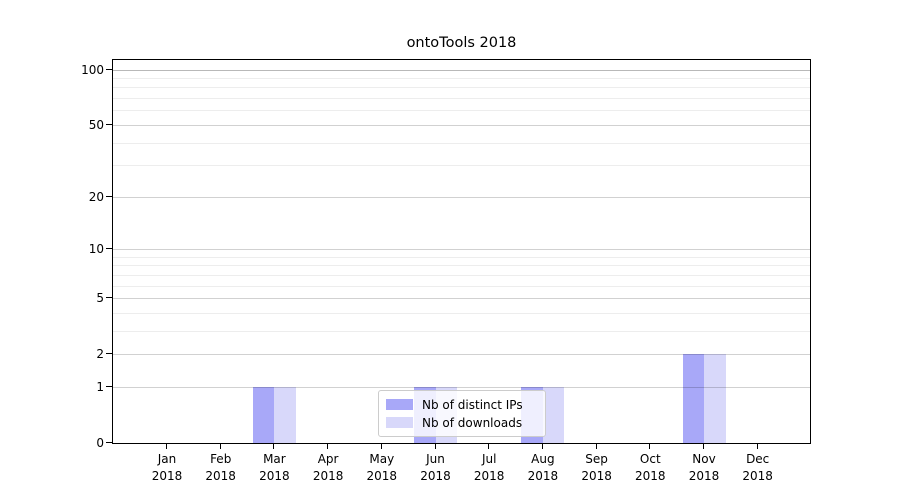 This screenshot has width=900, height=500. I want to click on y-axis-tick-label: 5, so click(100, 298).